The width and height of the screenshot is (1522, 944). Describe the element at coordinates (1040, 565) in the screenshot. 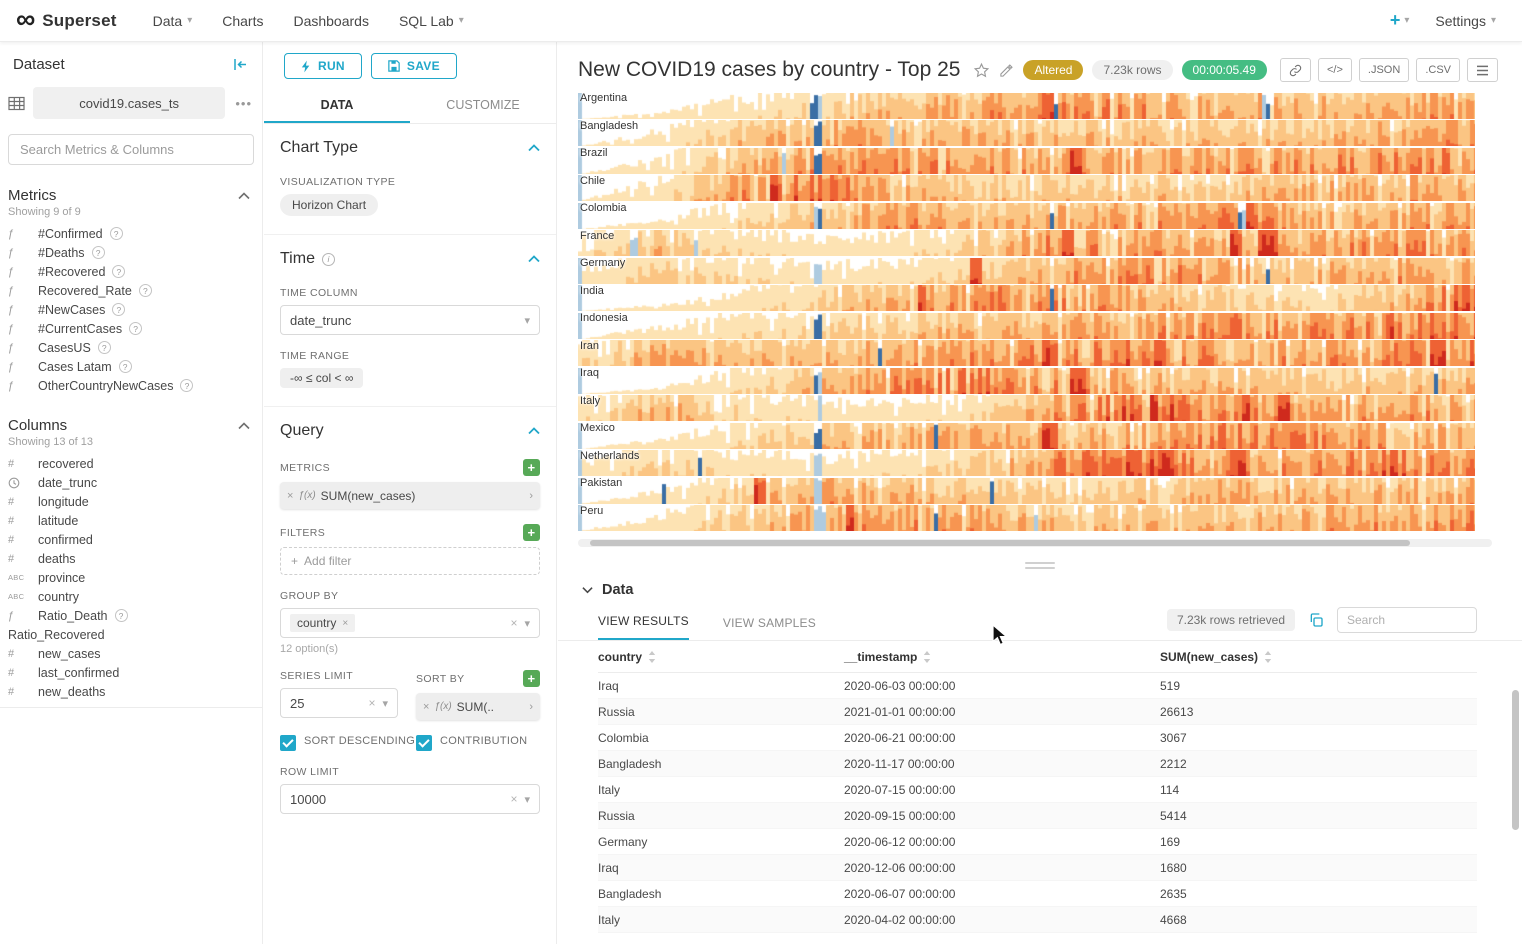

I see `panel-resize-handle` at that location.